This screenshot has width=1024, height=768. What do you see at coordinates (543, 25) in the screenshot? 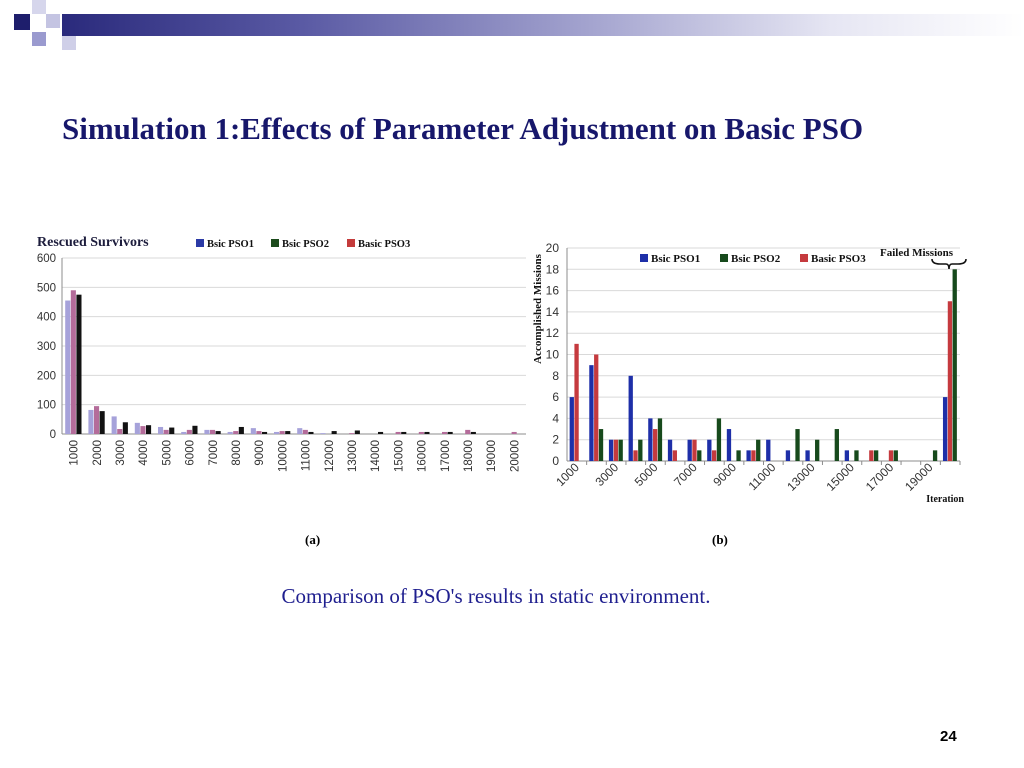
I see `header-gradient-bar` at bounding box center [543, 25].